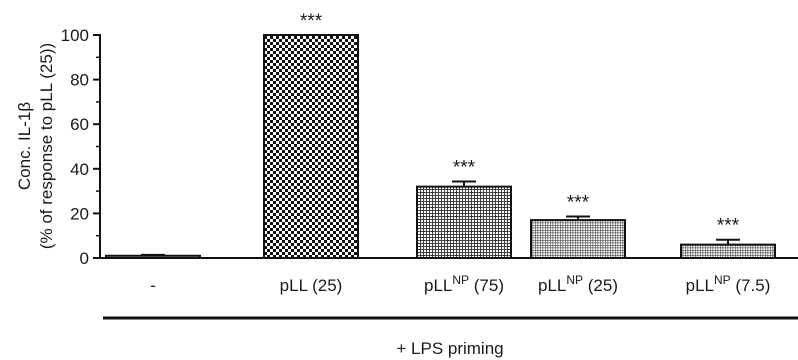  Describe the element at coordinates (464, 284) in the screenshot. I see `x-tick-label: pLLNP (75)` at that location.